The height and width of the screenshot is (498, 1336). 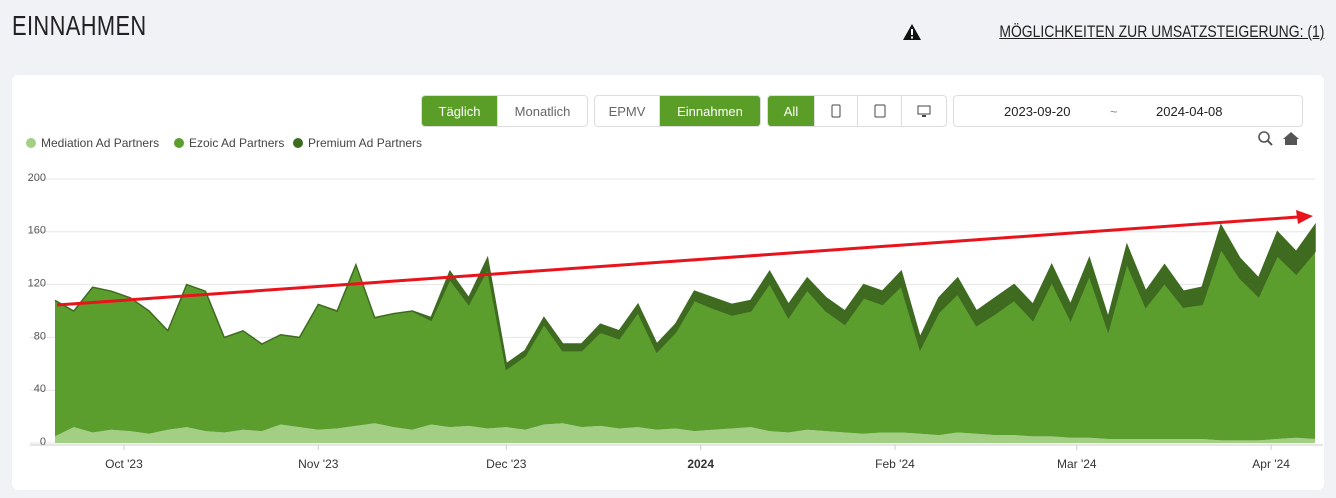 What do you see at coordinates (79, 25) in the screenshot?
I see `page-title: EINNAHMEN` at bounding box center [79, 25].